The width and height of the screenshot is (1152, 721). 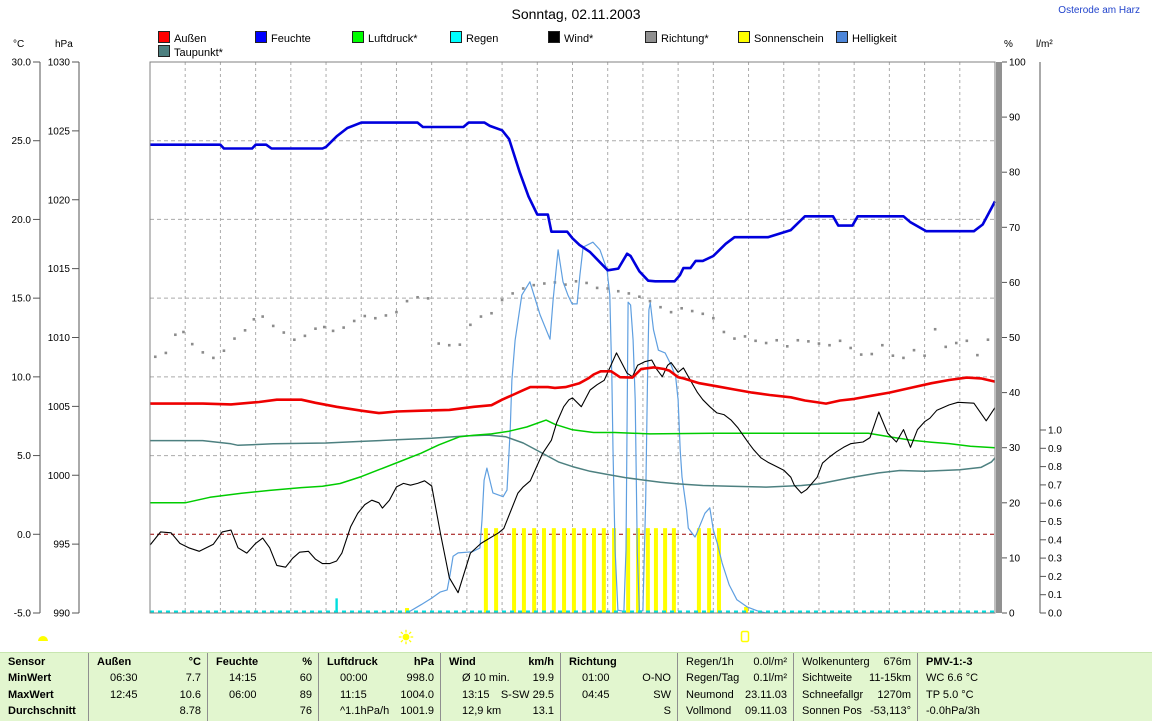 What do you see at coordinates (949, 662) in the screenshot?
I see `cell-label: PMV-1:-3` at bounding box center [949, 662].